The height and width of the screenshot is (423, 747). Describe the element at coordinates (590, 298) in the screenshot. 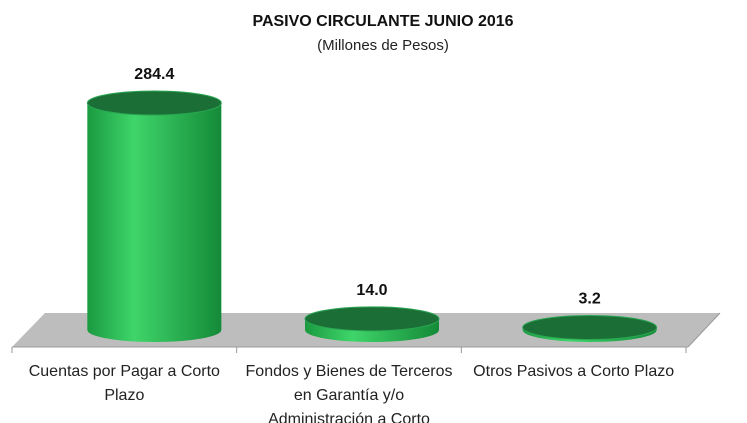

I see `data-label: 3.2` at that location.